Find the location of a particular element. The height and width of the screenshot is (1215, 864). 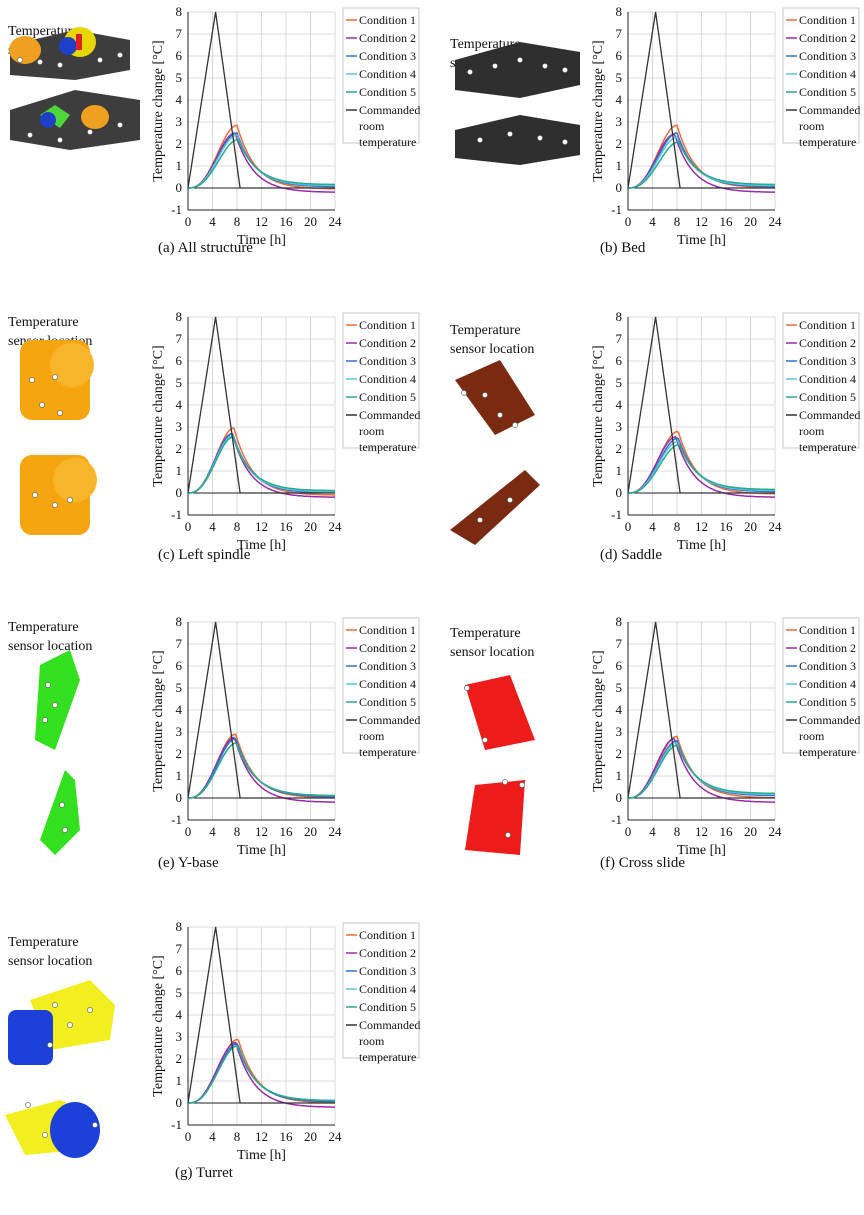

machine-turret is located at coordinates (60, 1069).